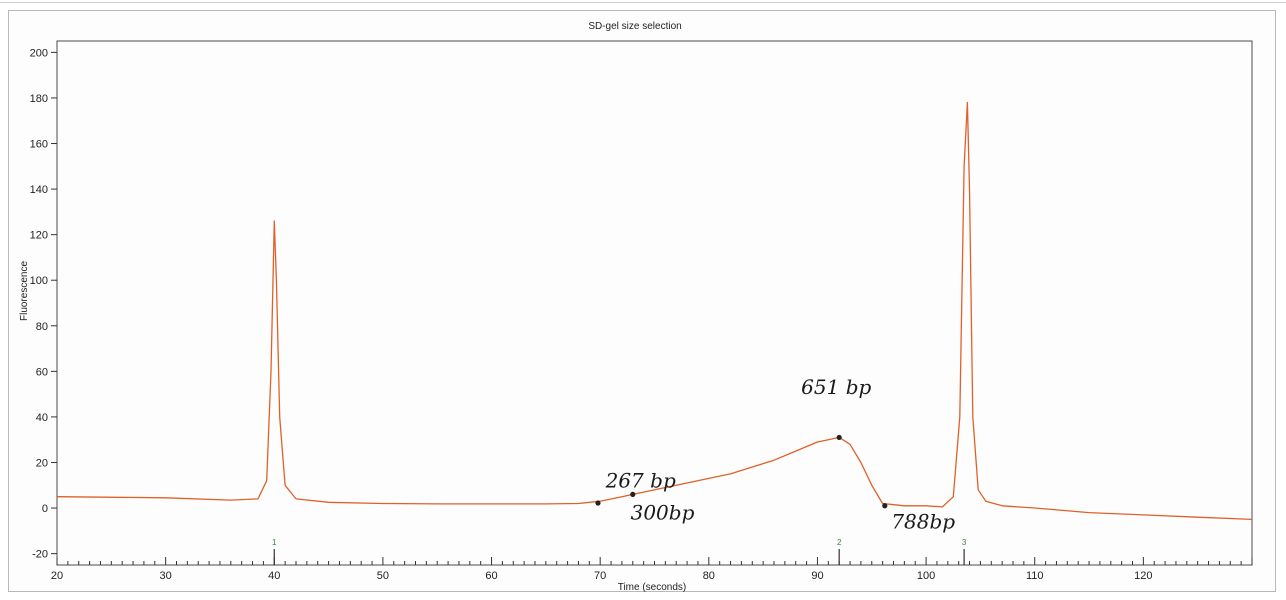 This screenshot has height=600, width=1286. Describe the element at coordinates (775, 454) in the screenshot. I see `annotation-group: 267 bp 300bp 651 bp 788bp` at that location.